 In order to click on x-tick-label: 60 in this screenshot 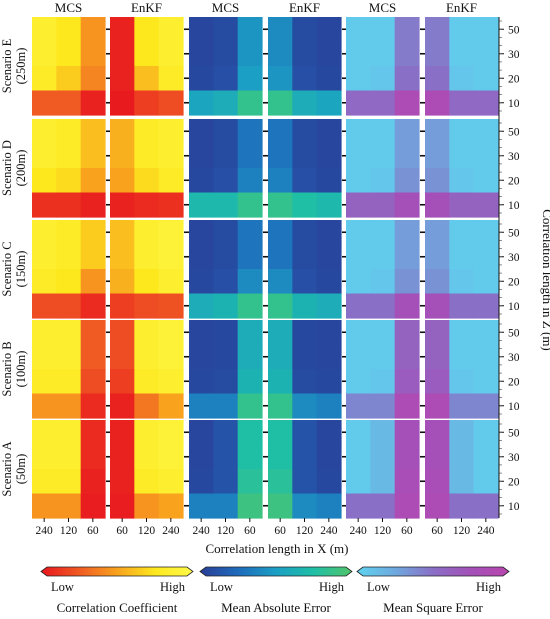, I will do `click(407, 531)`.